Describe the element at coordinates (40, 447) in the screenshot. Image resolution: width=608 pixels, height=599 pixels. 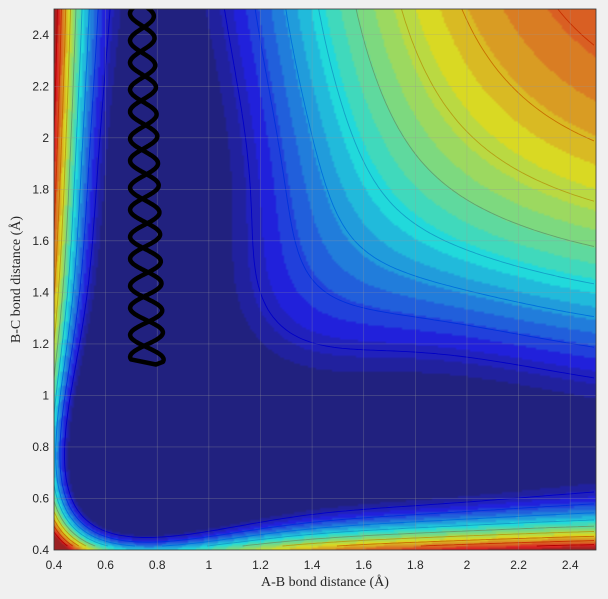
I see `y-tick-label: 0.8` at that location.